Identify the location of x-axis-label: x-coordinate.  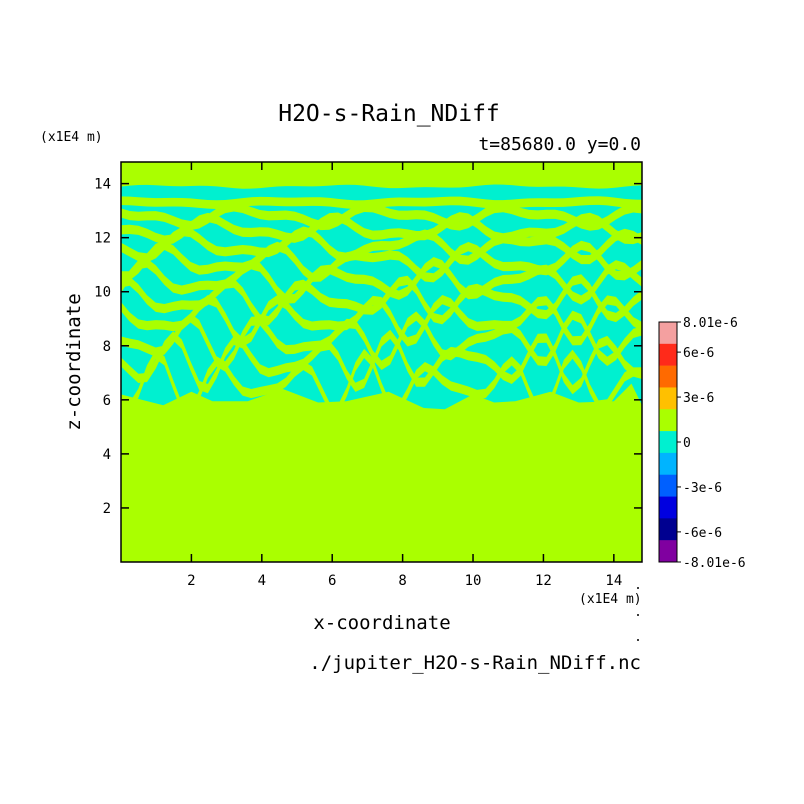
(381, 623).